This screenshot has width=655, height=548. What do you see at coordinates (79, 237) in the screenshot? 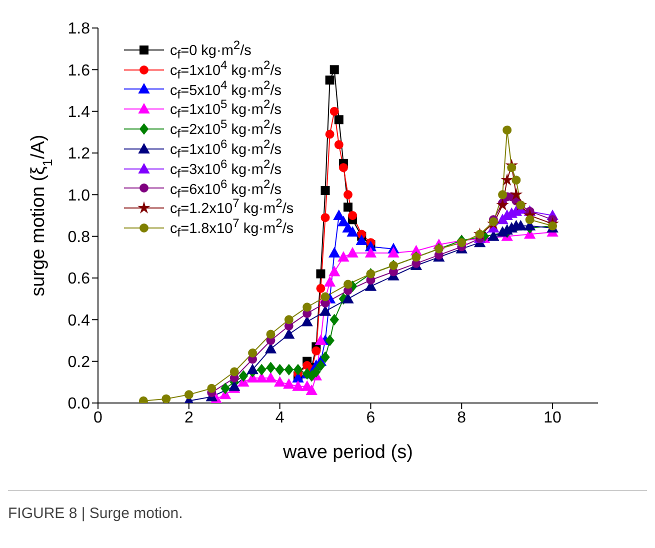
I see `y-tick-label: 0.8` at bounding box center [79, 237].